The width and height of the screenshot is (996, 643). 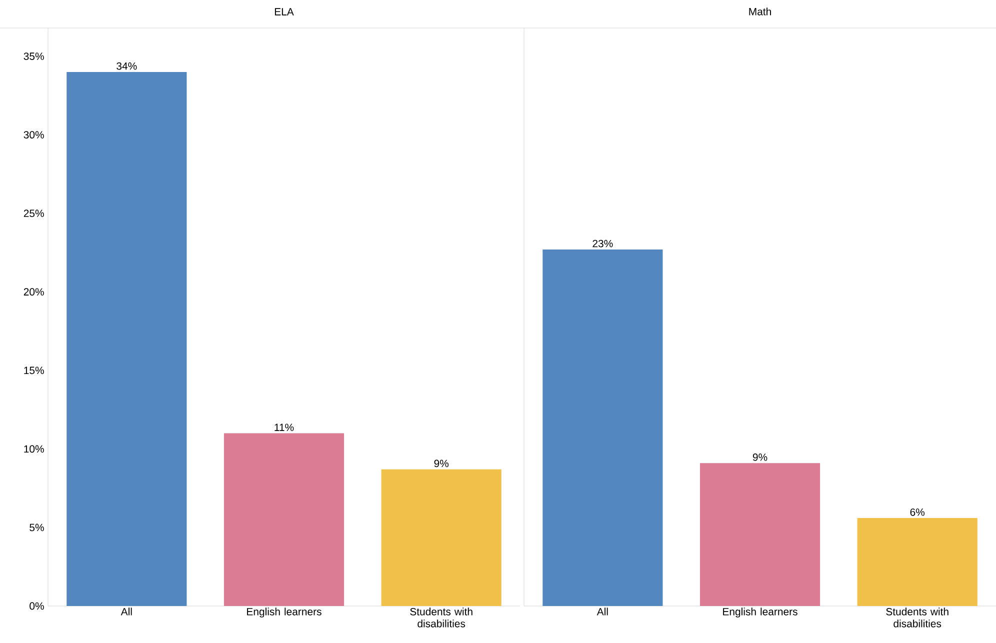 I want to click on y-tick-label: 15%, so click(x=34, y=370).